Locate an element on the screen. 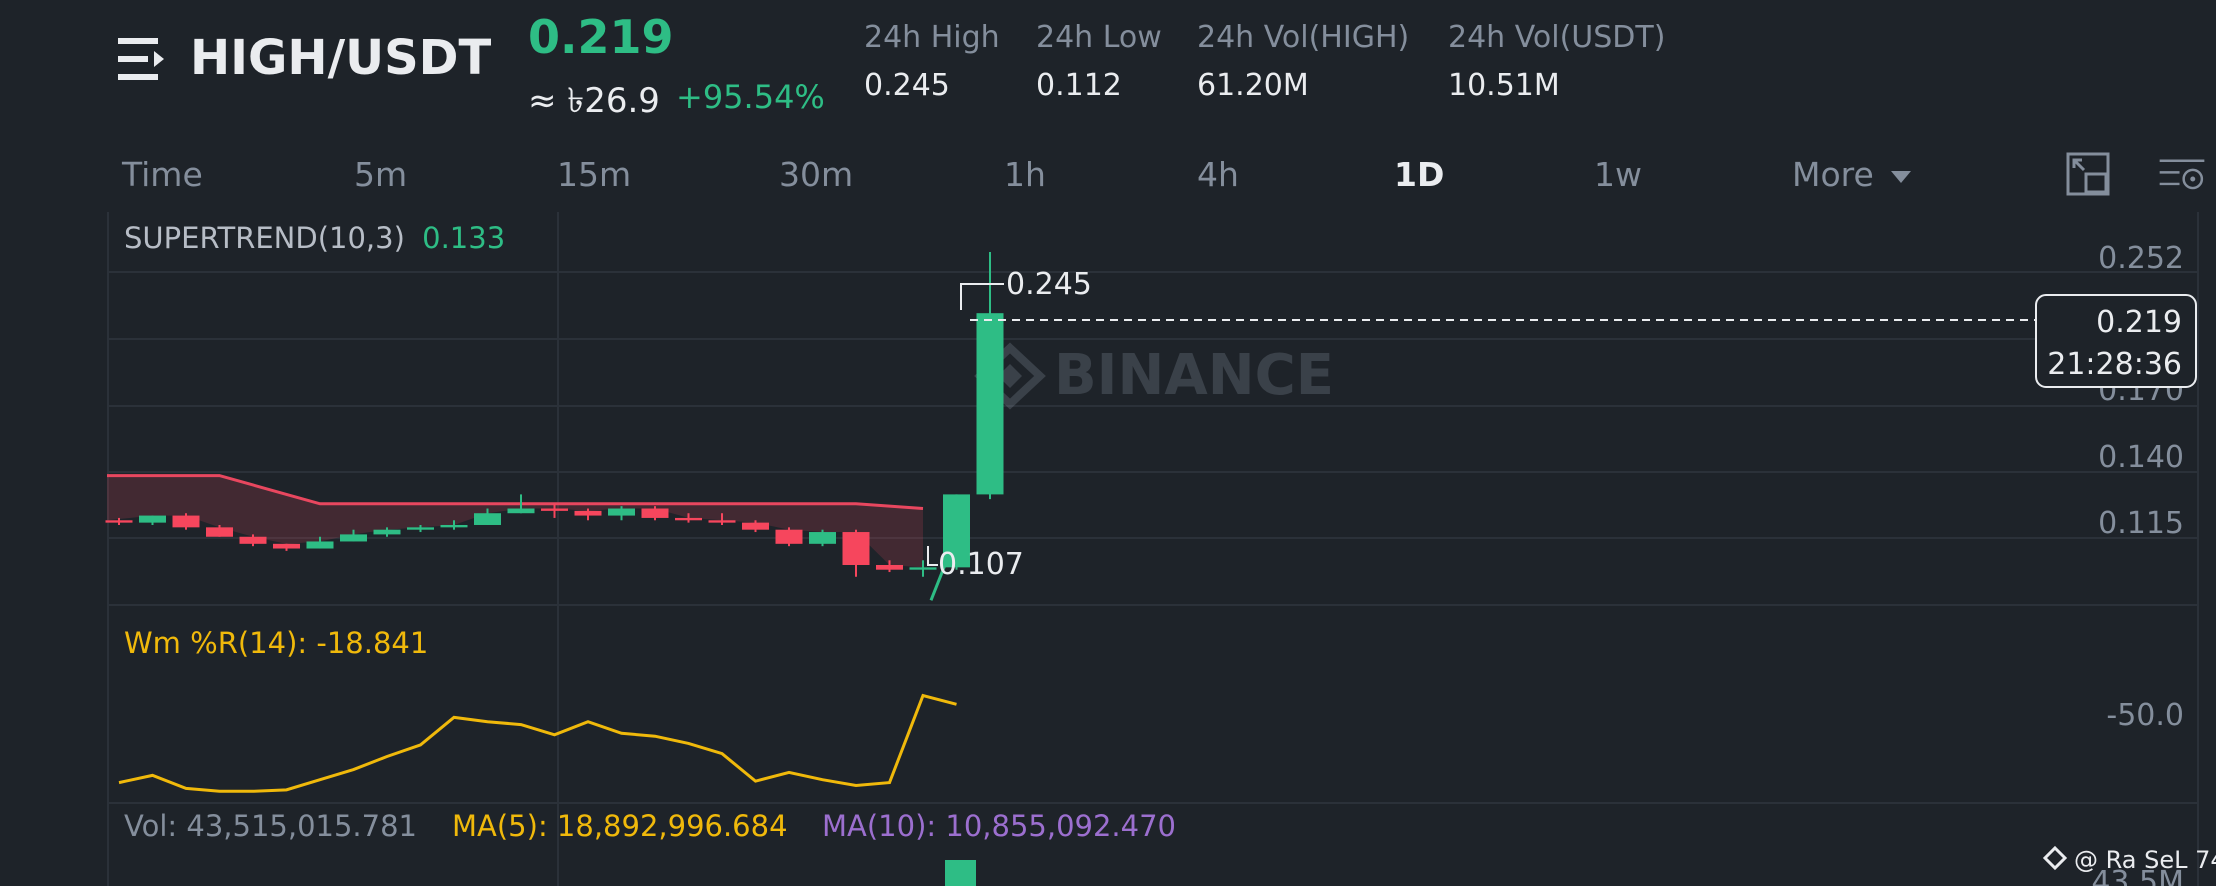 Image resolution: width=2216 pixels, height=886 pixels. tab-15m: 15m is located at coordinates (594, 174).